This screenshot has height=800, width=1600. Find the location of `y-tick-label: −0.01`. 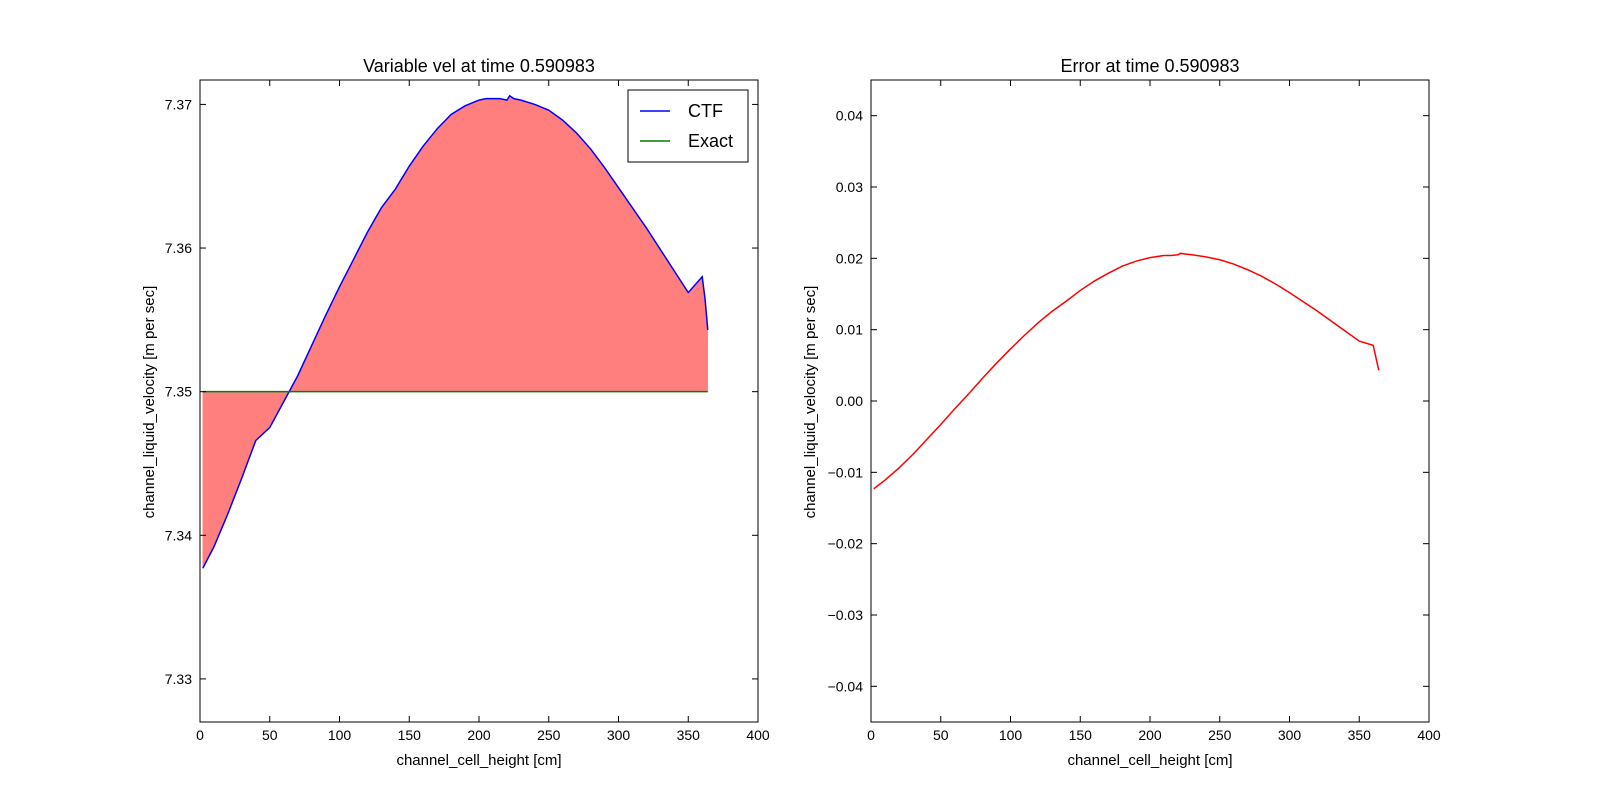

y-tick-label: −0.01 is located at coordinates (846, 472).